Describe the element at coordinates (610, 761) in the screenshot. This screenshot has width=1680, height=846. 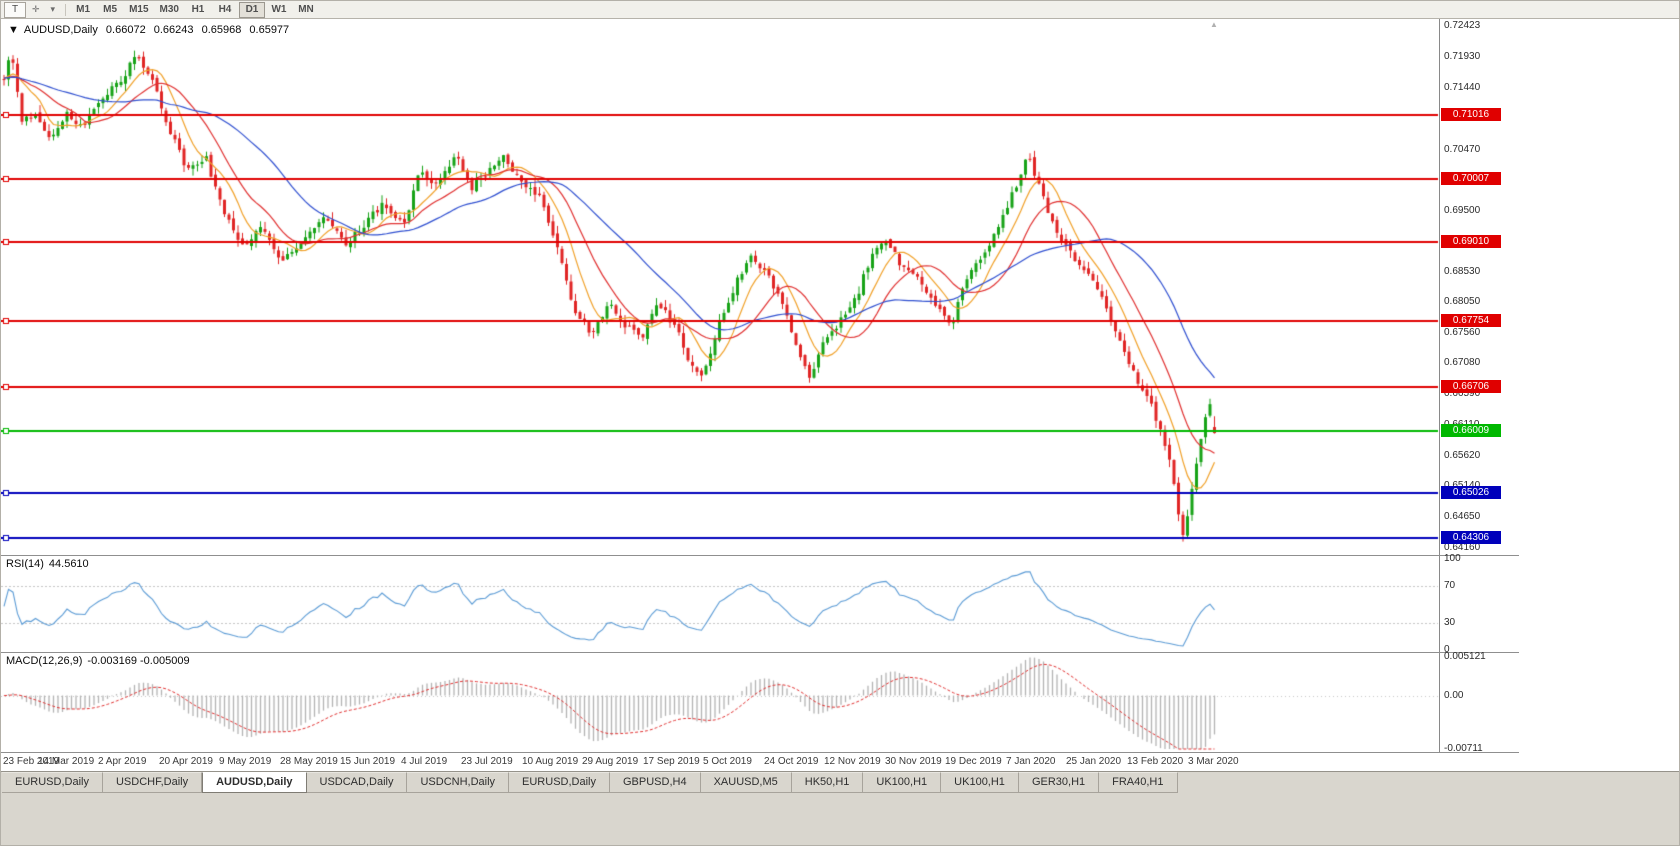
I see `time-axis-label: 29 Aug 2019` at that location.